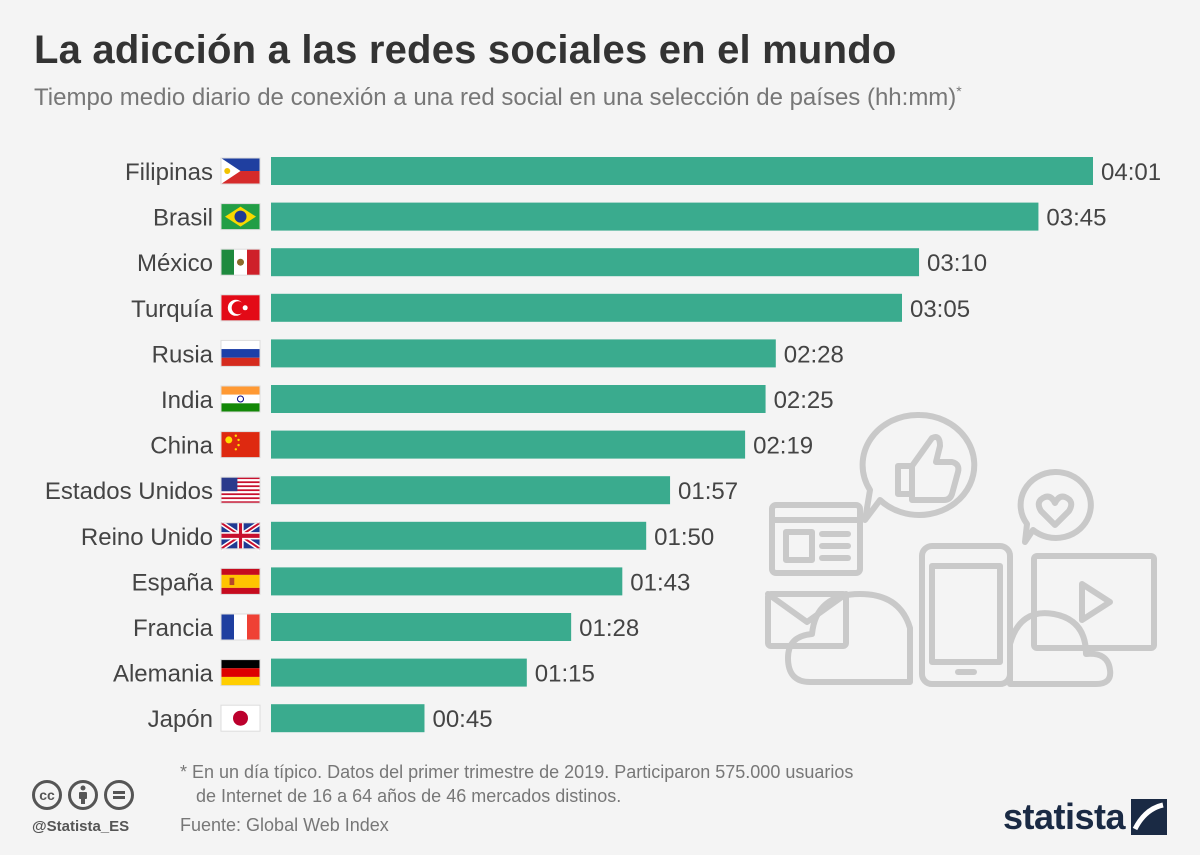 Image resolution: width=1200 pixels, height=855 pixels. I want to click on source-text: Fuente: Global Web Index, so click(284, 825).